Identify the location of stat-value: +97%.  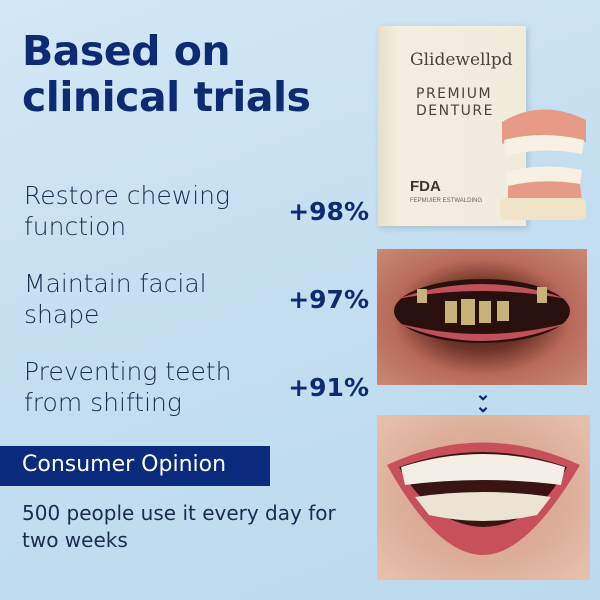
(328, 299).